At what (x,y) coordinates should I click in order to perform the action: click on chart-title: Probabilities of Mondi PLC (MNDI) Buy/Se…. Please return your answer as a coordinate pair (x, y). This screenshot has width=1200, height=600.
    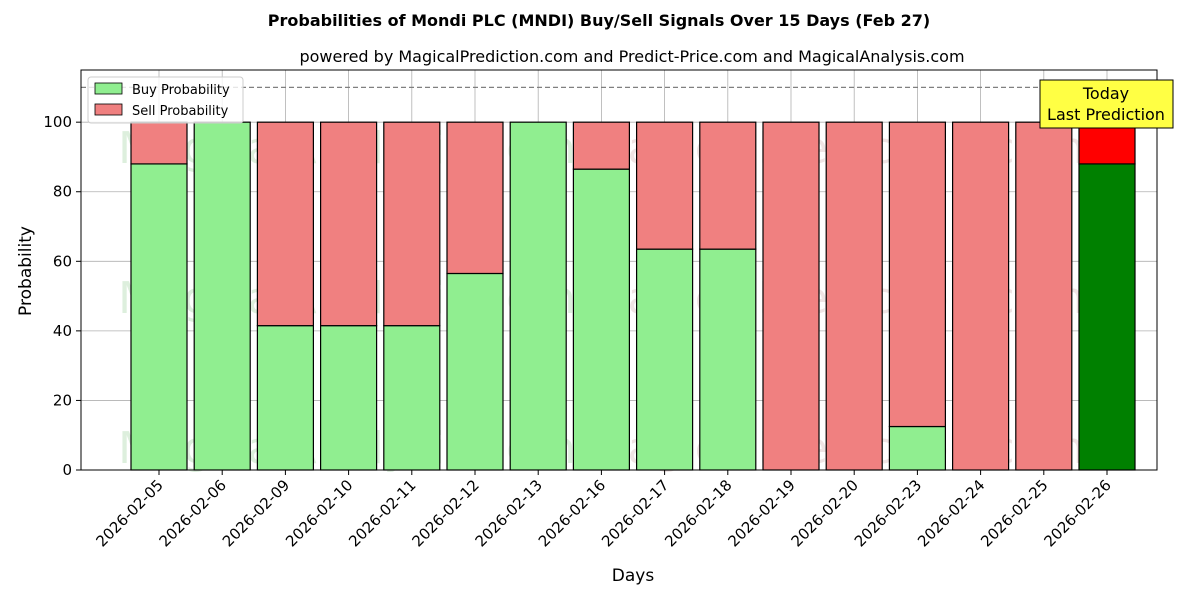
    Looking at the image, I should click on (599, 20).